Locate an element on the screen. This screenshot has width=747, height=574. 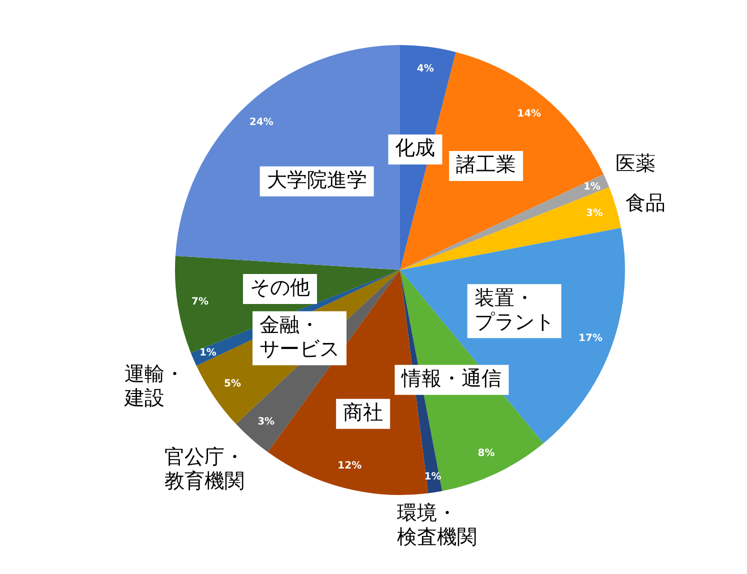
data-label: 4% is located at coordinates (425, 69).